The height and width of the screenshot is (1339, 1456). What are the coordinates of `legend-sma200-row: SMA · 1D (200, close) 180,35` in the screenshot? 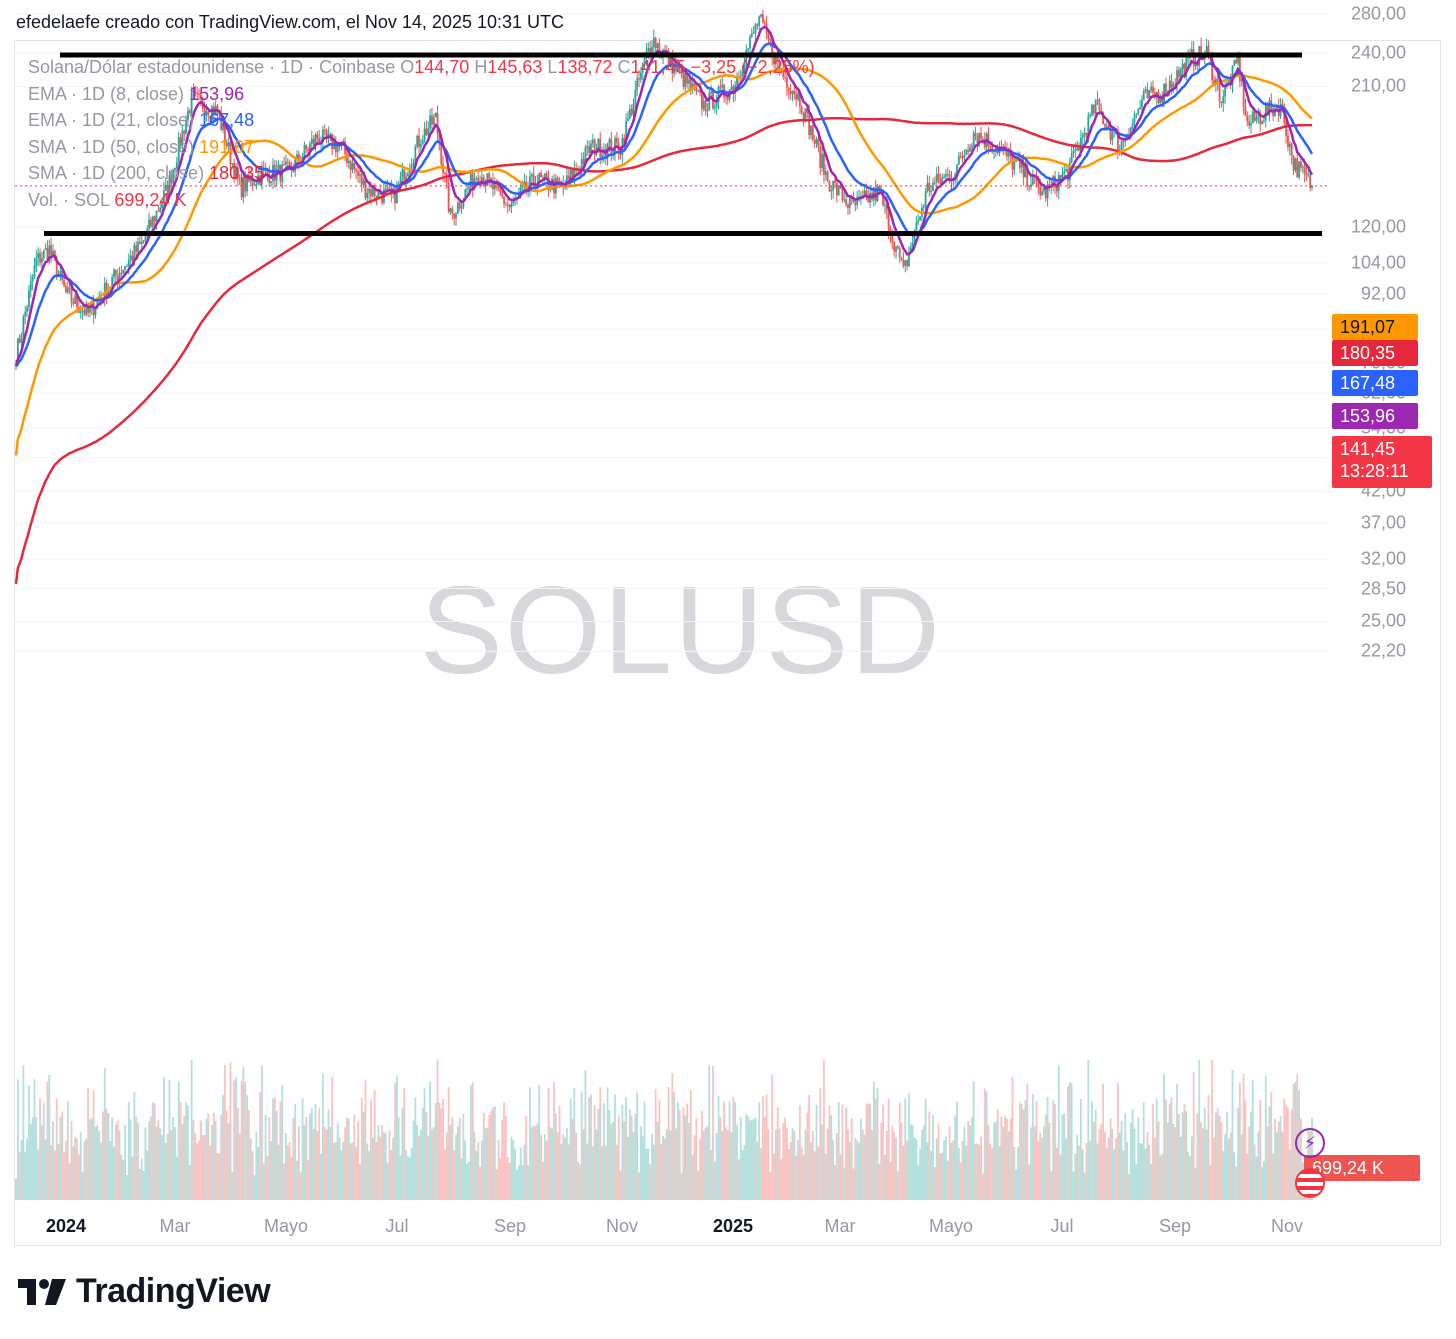 It's located at (421, 173).